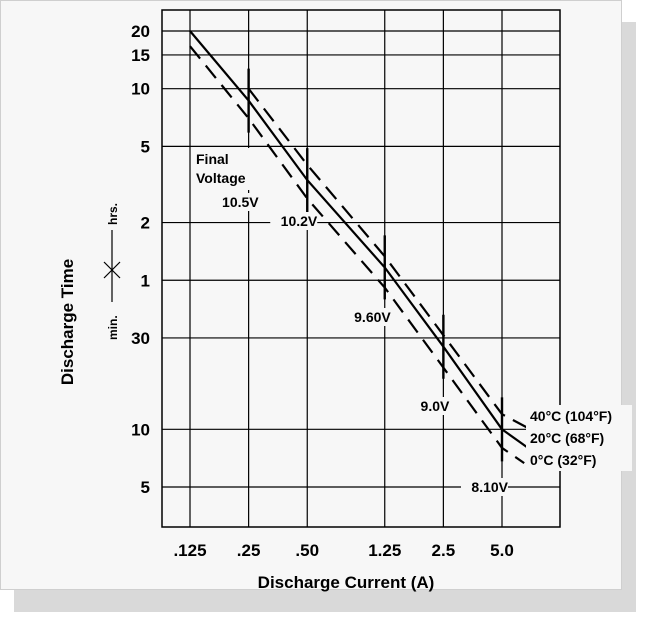 Image resolution: width=654 pixels, height=622 pixels. Describe the element at coordinates (221, 178) in the screenshot. I see `final-voltage-title-line: Voltage` at that location.